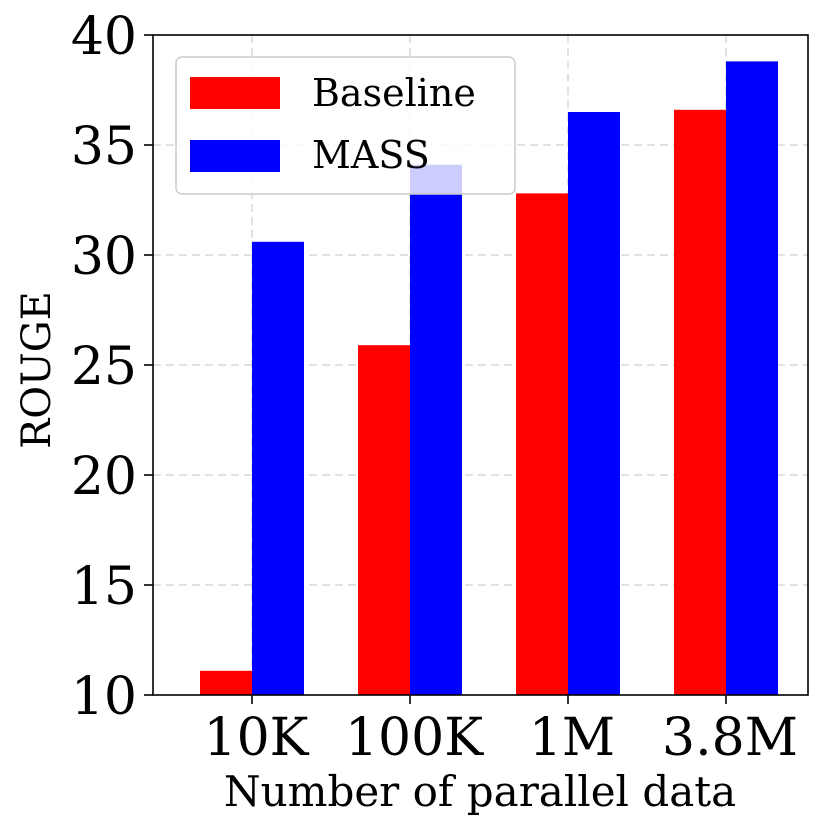 This screenshot has height=830, width=830. I want to click on y-tick-label: 35, so click(104, 147).